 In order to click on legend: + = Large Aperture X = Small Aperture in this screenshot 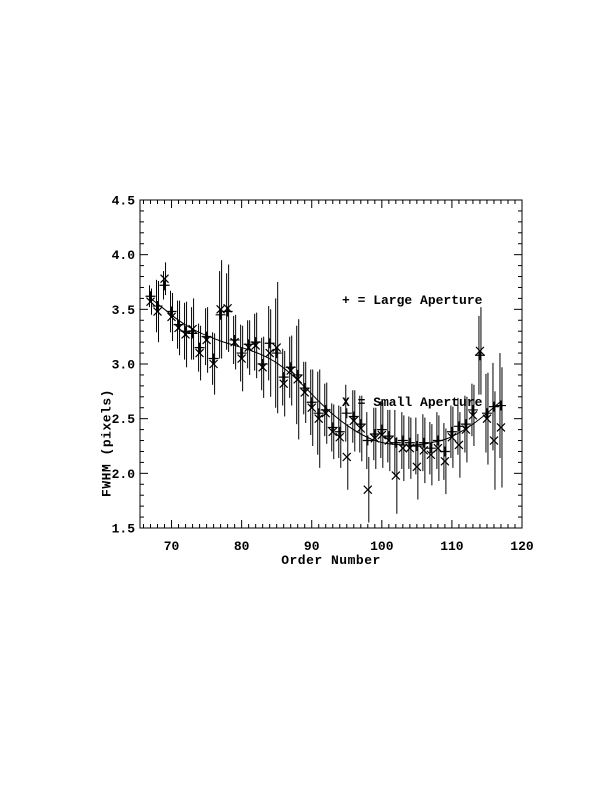, I will do `click(412, 352)`.